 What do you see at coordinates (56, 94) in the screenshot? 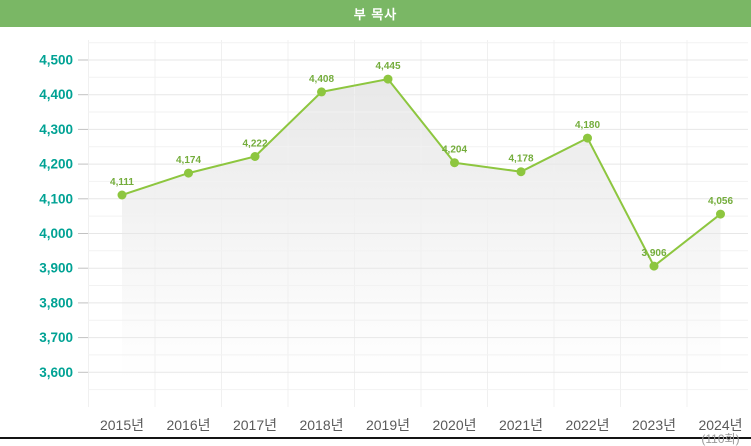
I see `y-axis-tick-label: 4,400` at bounding box center [56, 94].